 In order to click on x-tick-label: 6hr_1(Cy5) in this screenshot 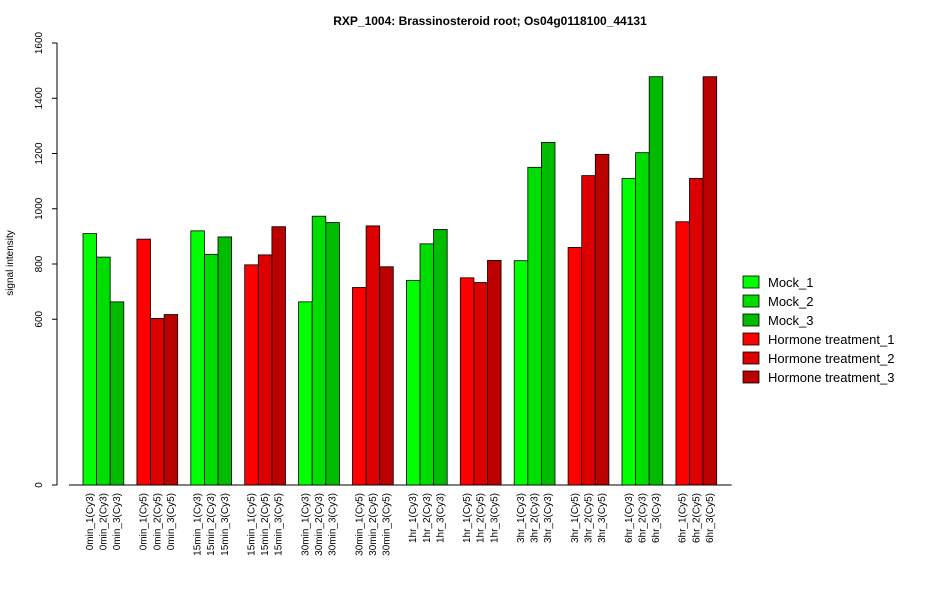, I will do `click(683, 518)`.